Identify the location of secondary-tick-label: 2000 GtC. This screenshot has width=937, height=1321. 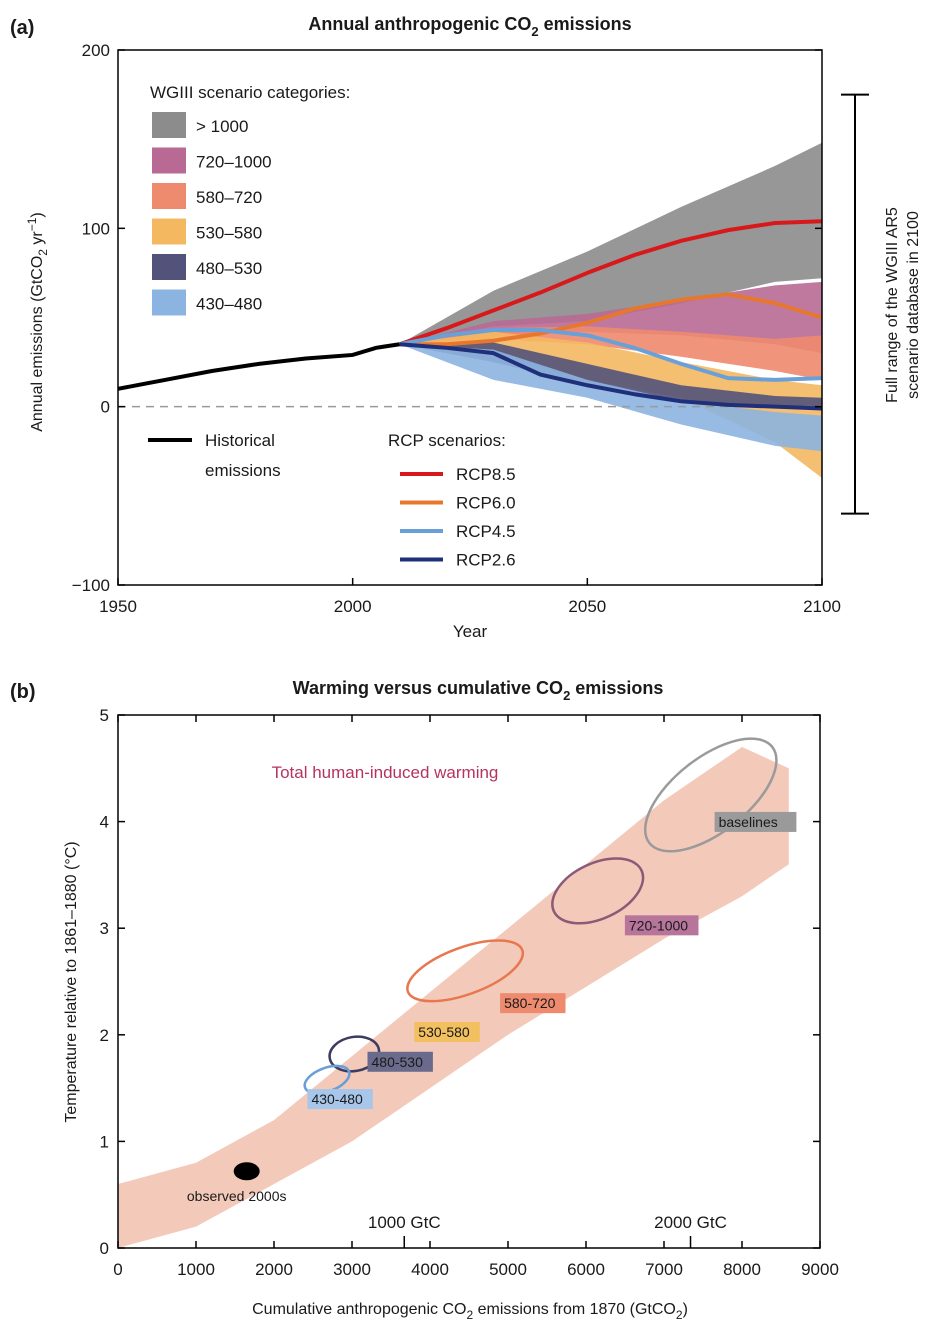
(690, 1222).